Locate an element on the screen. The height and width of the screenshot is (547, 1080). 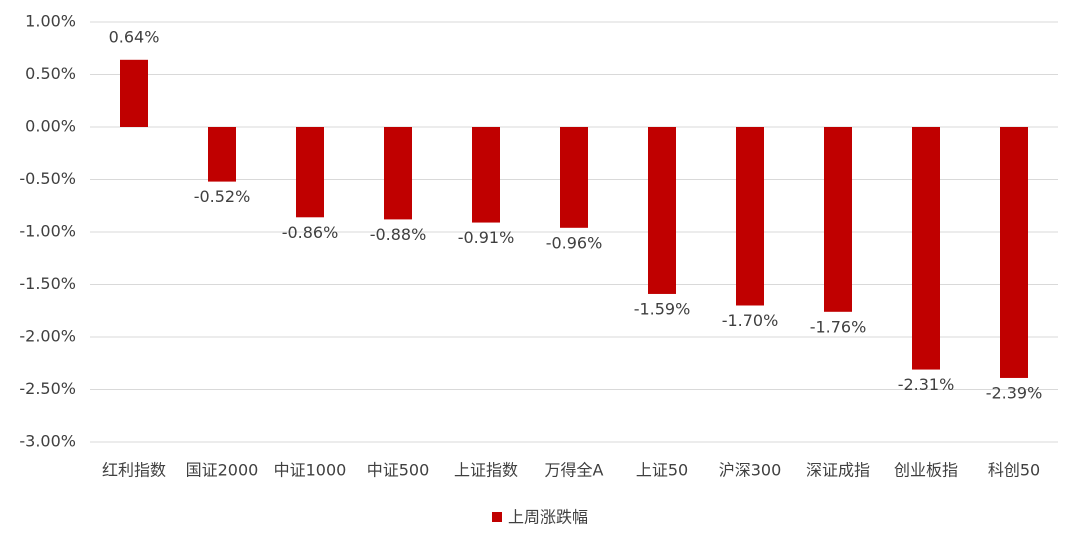
y-tick-label: -3.00% is located at coordinates (47, 441).